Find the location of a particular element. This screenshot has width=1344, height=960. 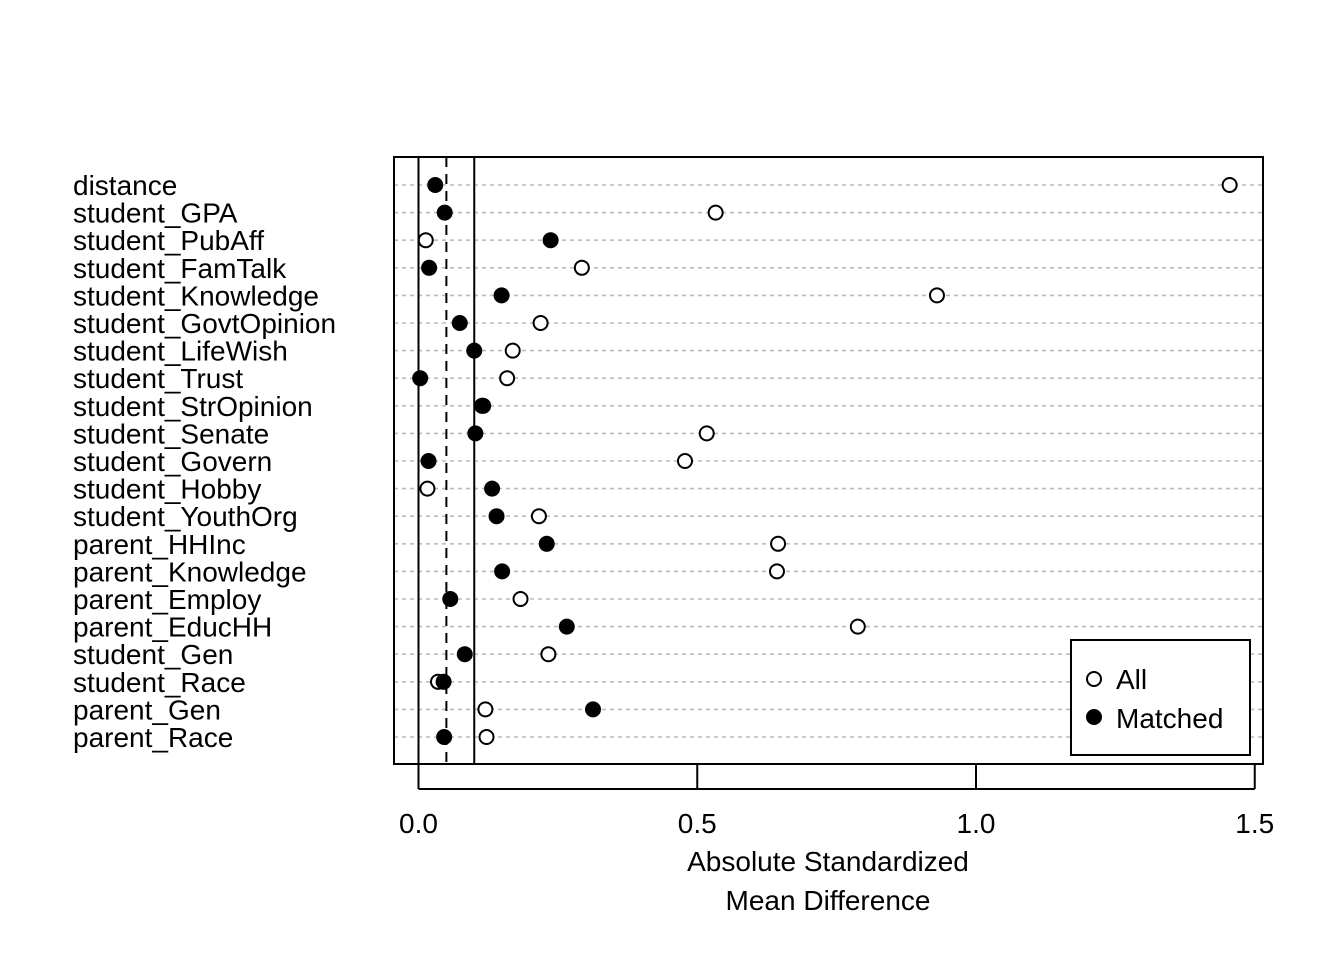

variable-label: student_GovtOpinion is located at coordinates (204, 323).